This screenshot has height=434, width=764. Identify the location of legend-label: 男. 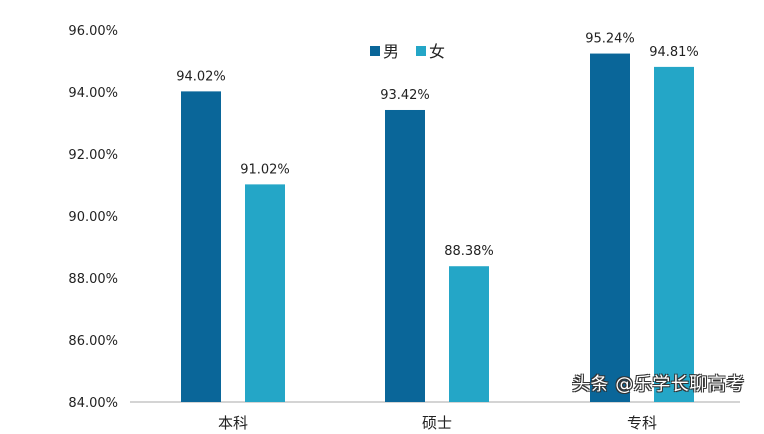
(391, 51).